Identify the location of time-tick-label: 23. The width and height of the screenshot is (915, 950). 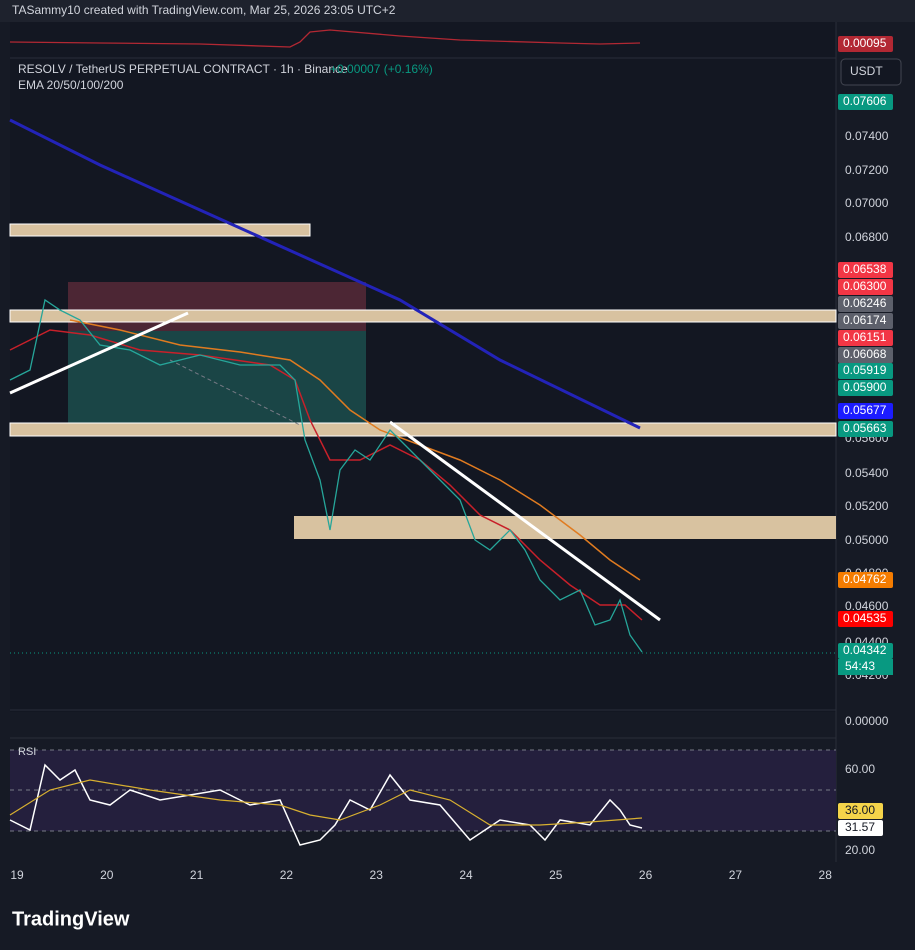
(377, 875).